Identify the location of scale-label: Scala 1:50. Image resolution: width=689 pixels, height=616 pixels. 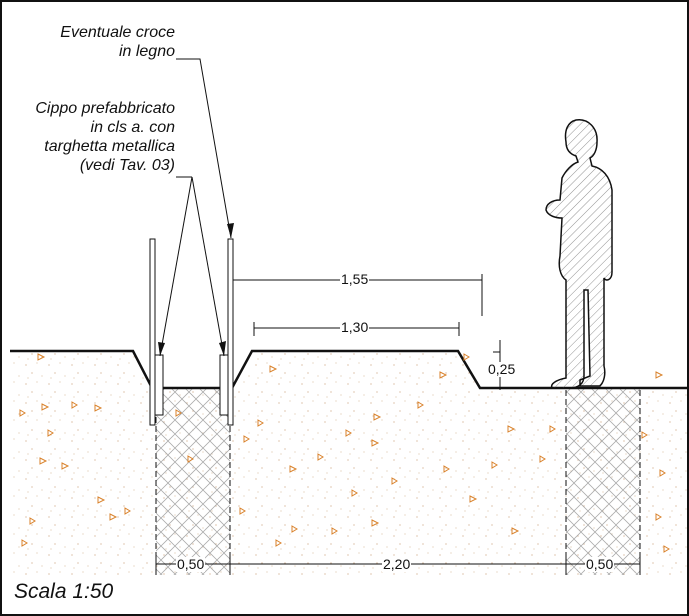
(64, 591).